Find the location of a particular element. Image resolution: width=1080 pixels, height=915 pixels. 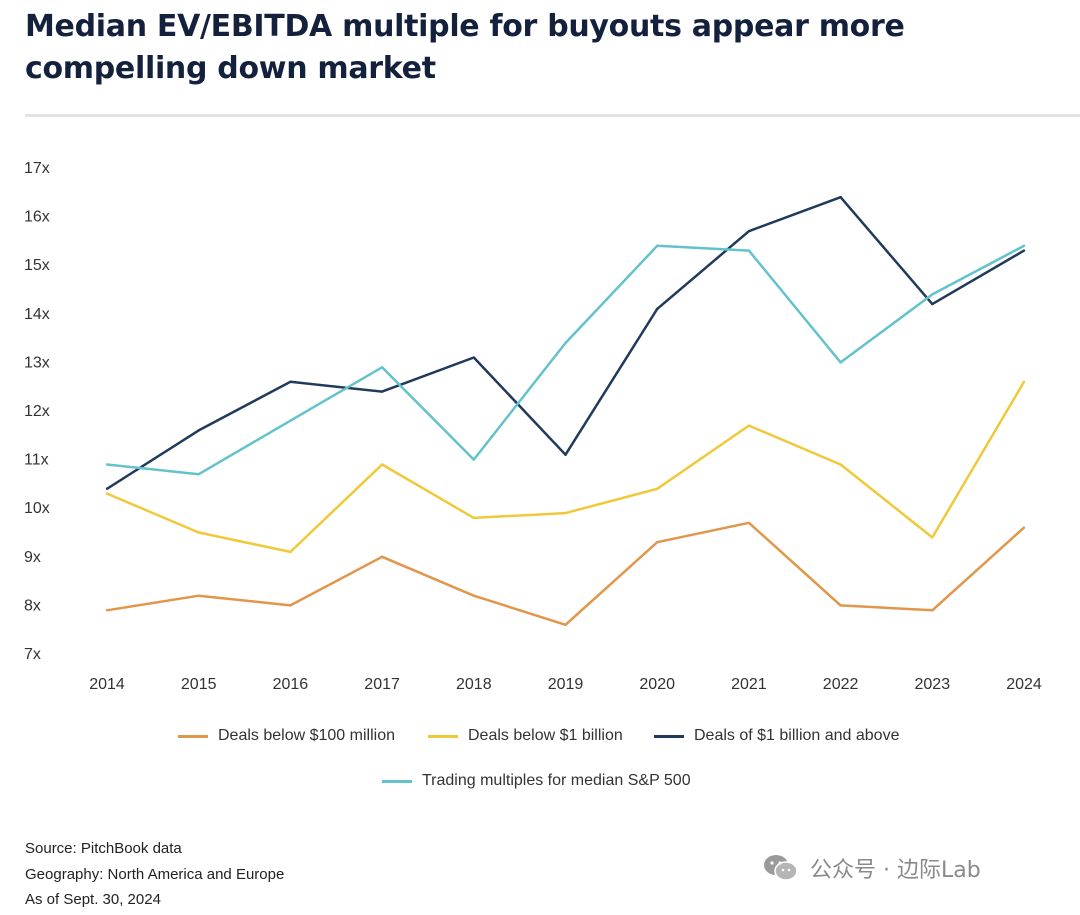

legend-item-3: Trading multiples for median S&P 500 is located at coordinates (536, 781).